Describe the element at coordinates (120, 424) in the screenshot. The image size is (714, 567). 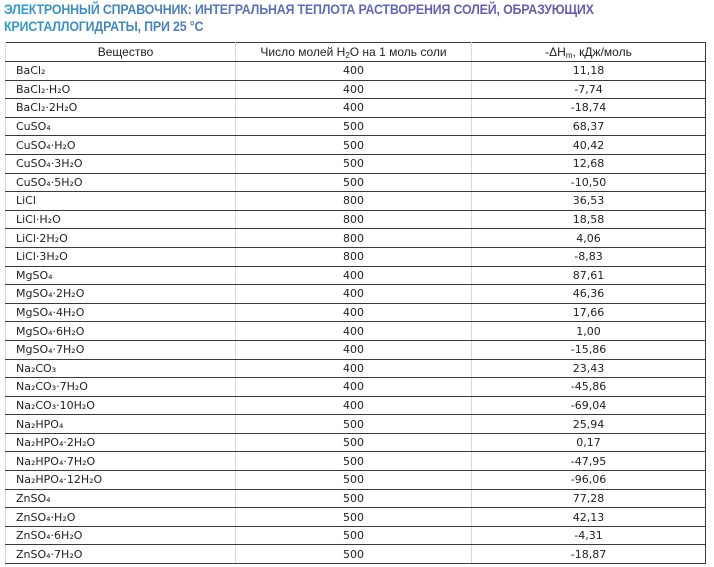
I see `substance-cell: Na₂HPO₄` at that location.